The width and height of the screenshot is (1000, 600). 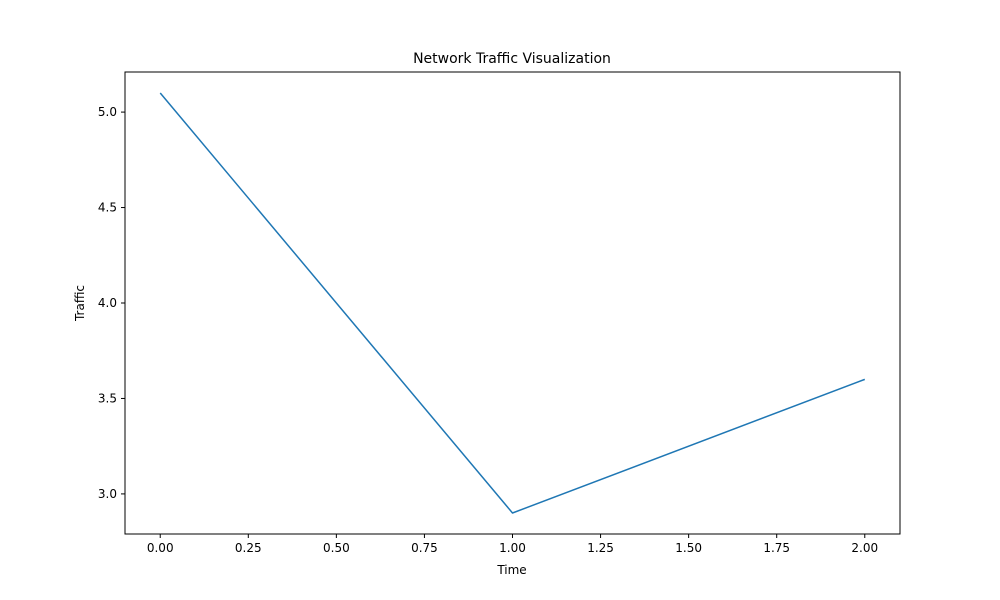 I want to click on x-axis: 0.00 0.25 0.50 0.75 1.00 1.25 1.50 1.75 2.00, so click(x=512, y=544).